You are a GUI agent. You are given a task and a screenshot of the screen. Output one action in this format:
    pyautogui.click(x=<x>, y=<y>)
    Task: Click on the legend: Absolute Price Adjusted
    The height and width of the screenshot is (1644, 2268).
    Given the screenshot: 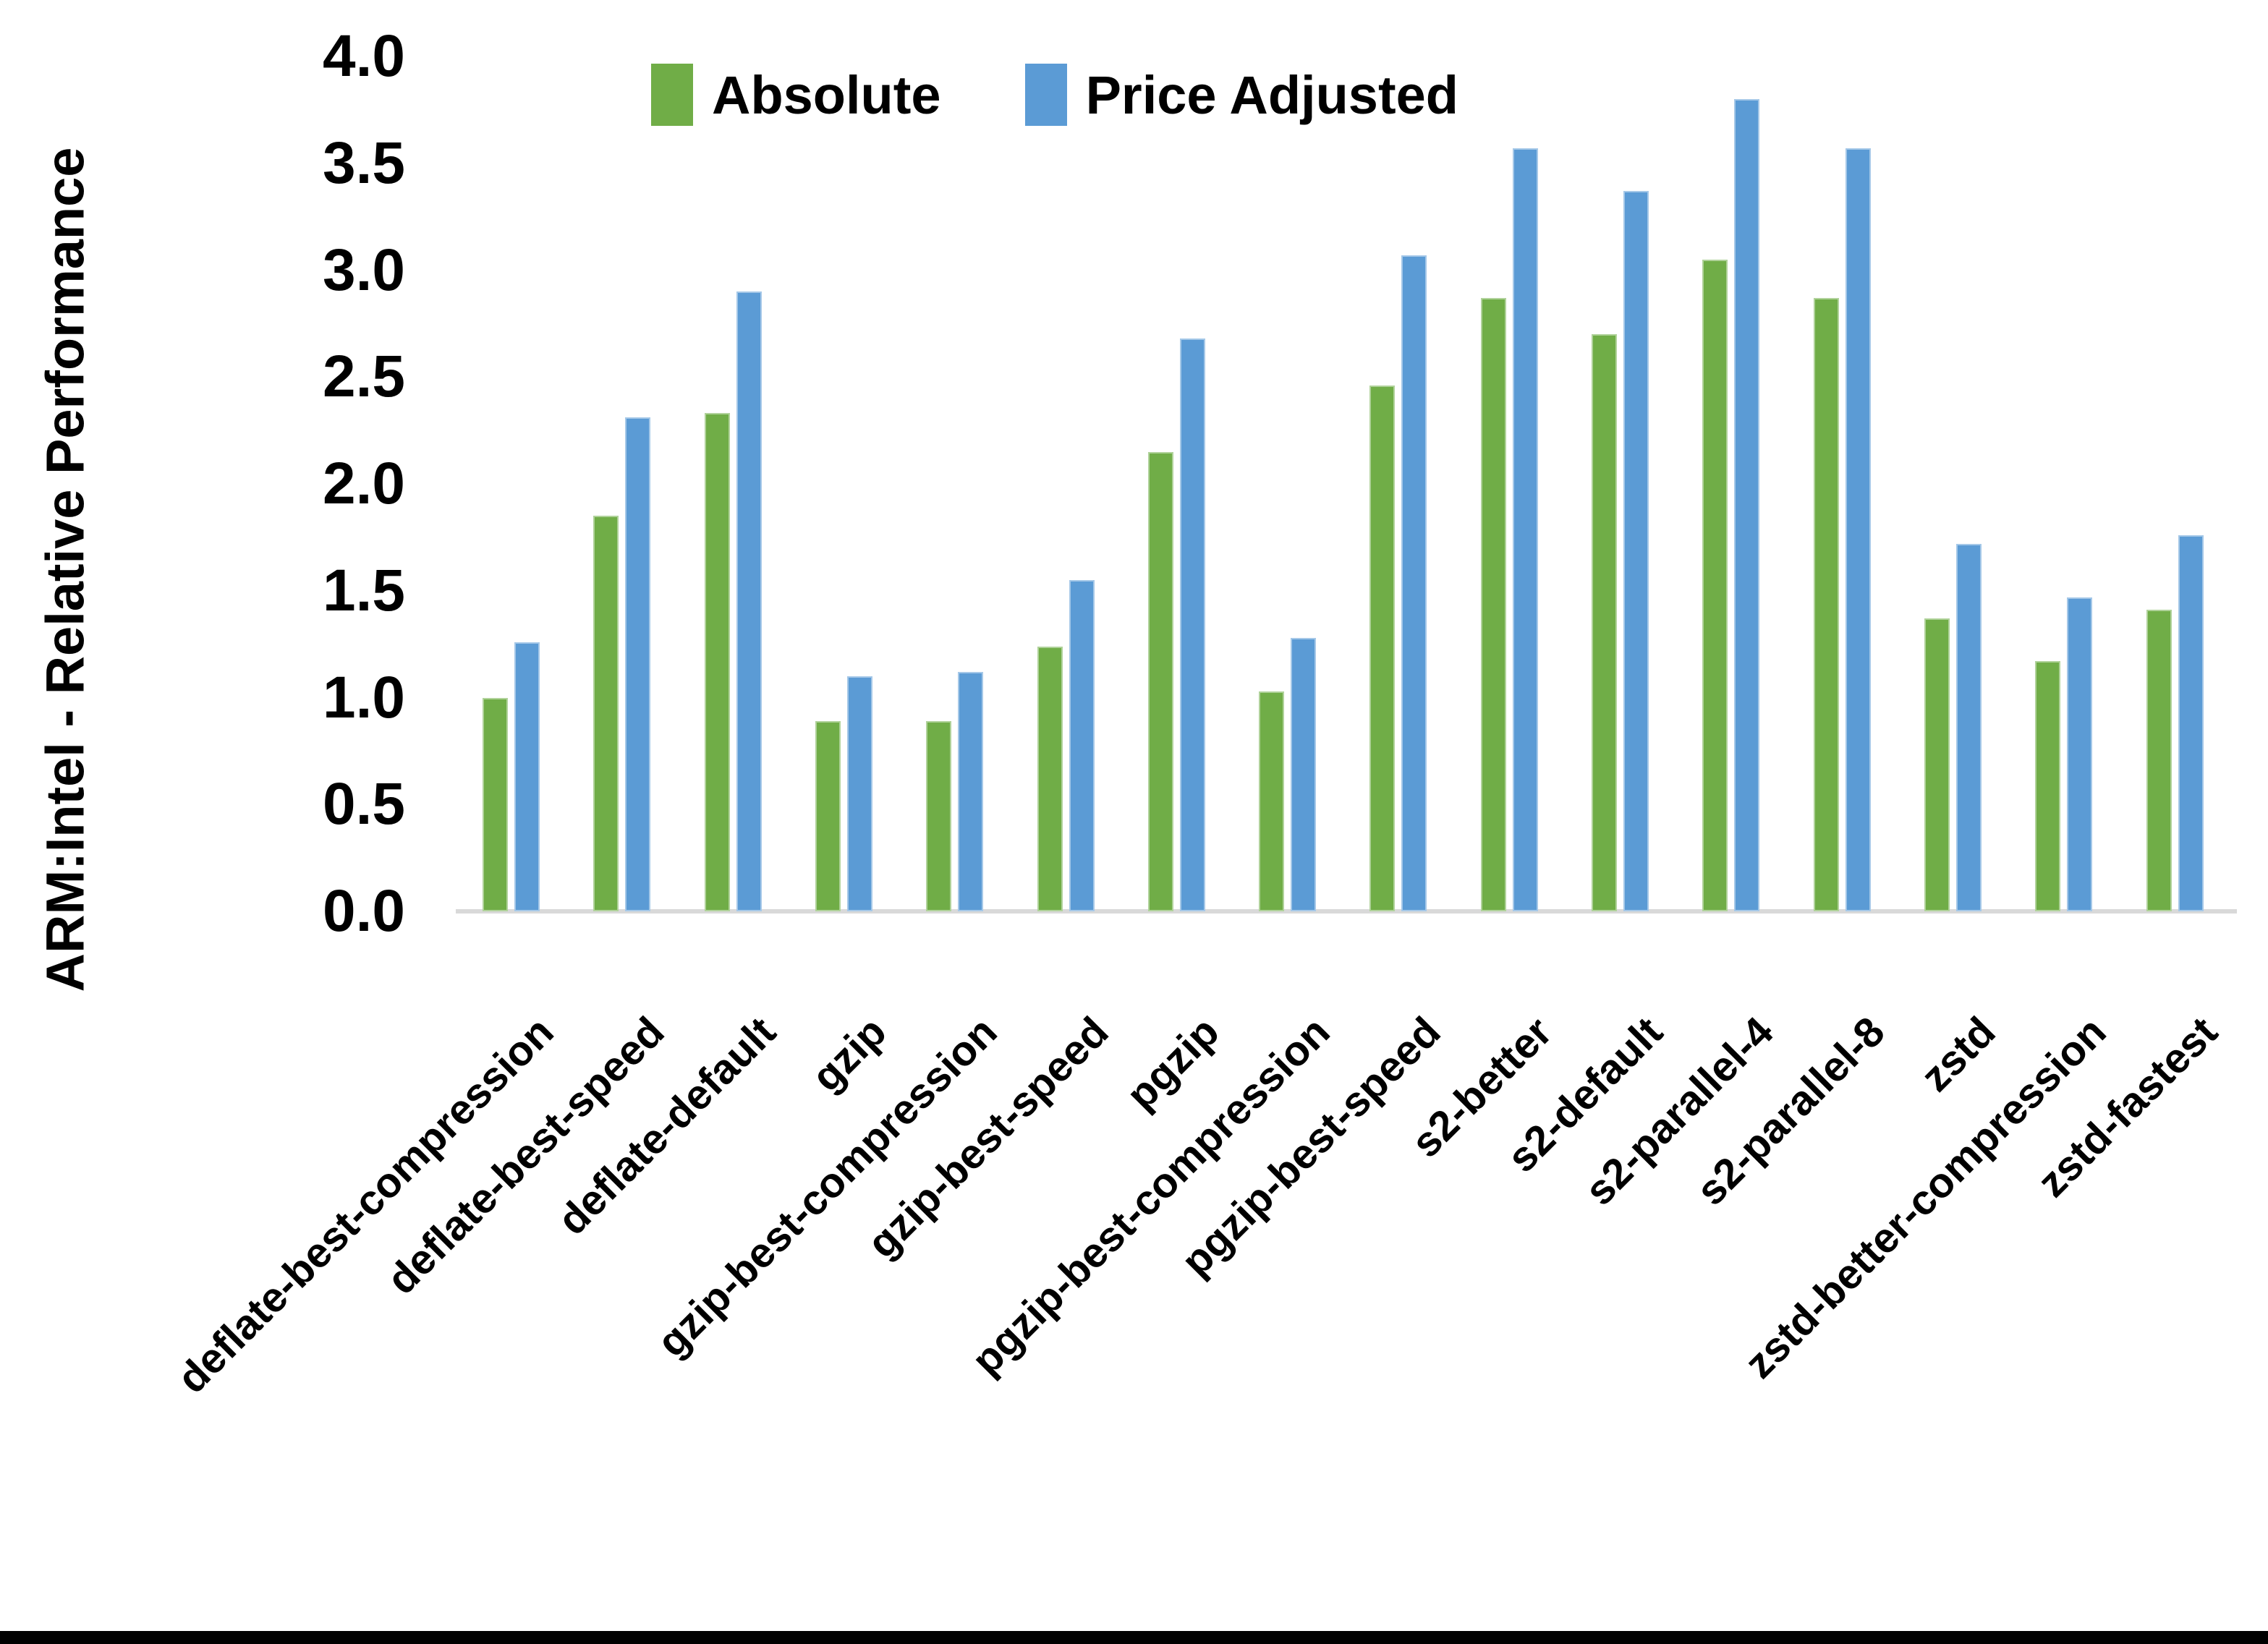 What is the action you would take?
    pyautogui.click(x=1054, y=95)
    